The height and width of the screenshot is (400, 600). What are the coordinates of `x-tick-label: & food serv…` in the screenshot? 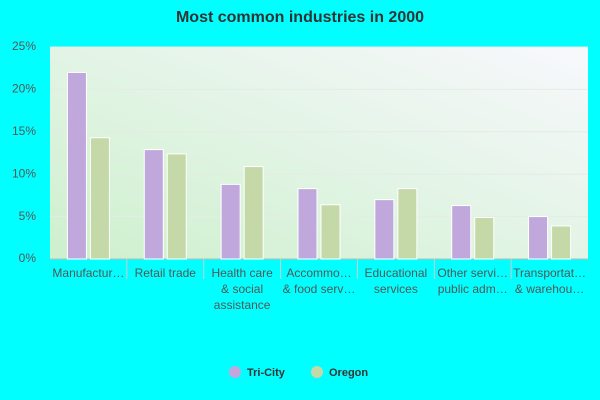 It's located at (319, 289).